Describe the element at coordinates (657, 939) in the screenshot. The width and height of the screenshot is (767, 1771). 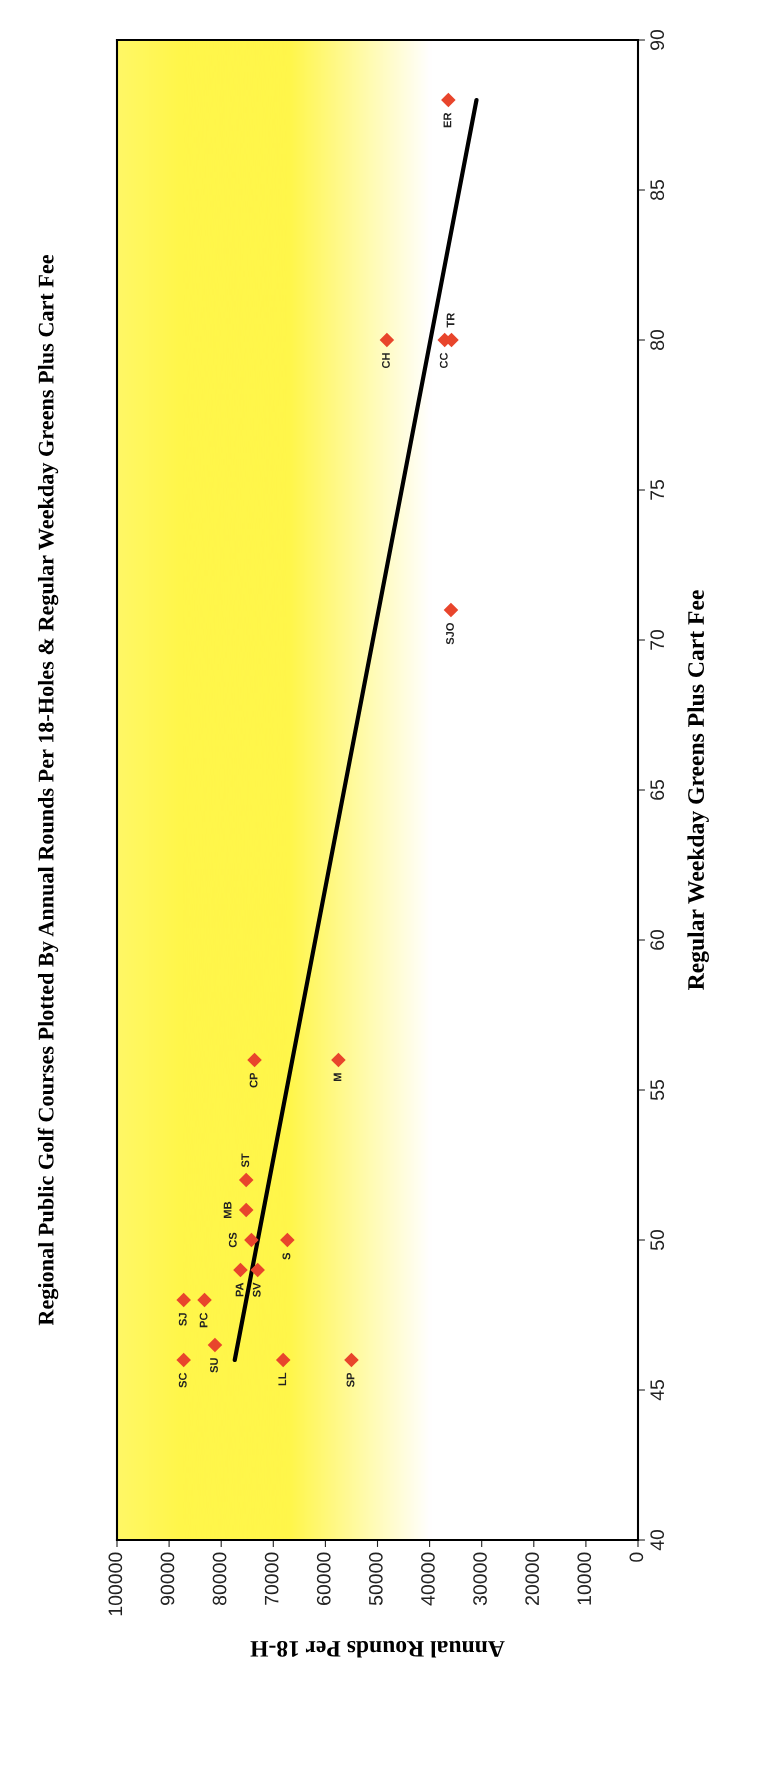
I see `y-tick-label: 60` at that location.